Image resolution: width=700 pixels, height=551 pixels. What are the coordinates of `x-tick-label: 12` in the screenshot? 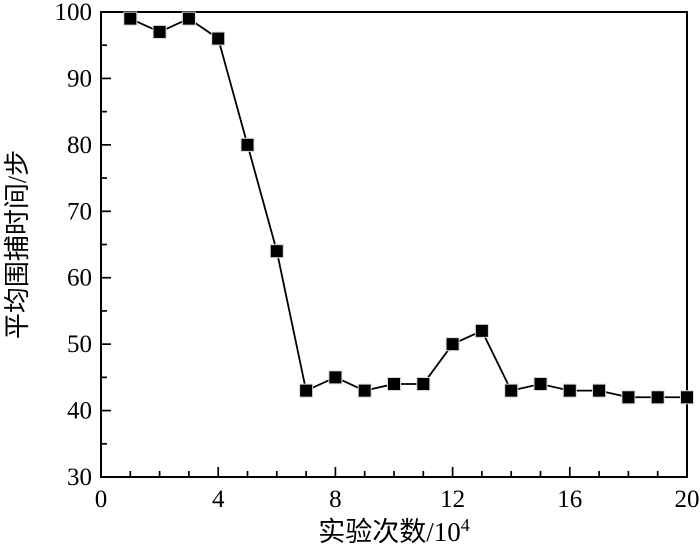 It's located at (452, 499).